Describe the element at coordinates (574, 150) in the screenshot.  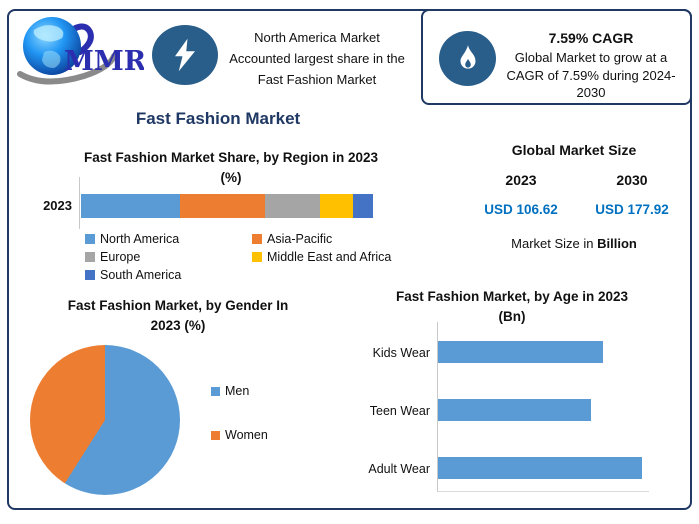
I see `market-size-title: Global Market Size` at that location.